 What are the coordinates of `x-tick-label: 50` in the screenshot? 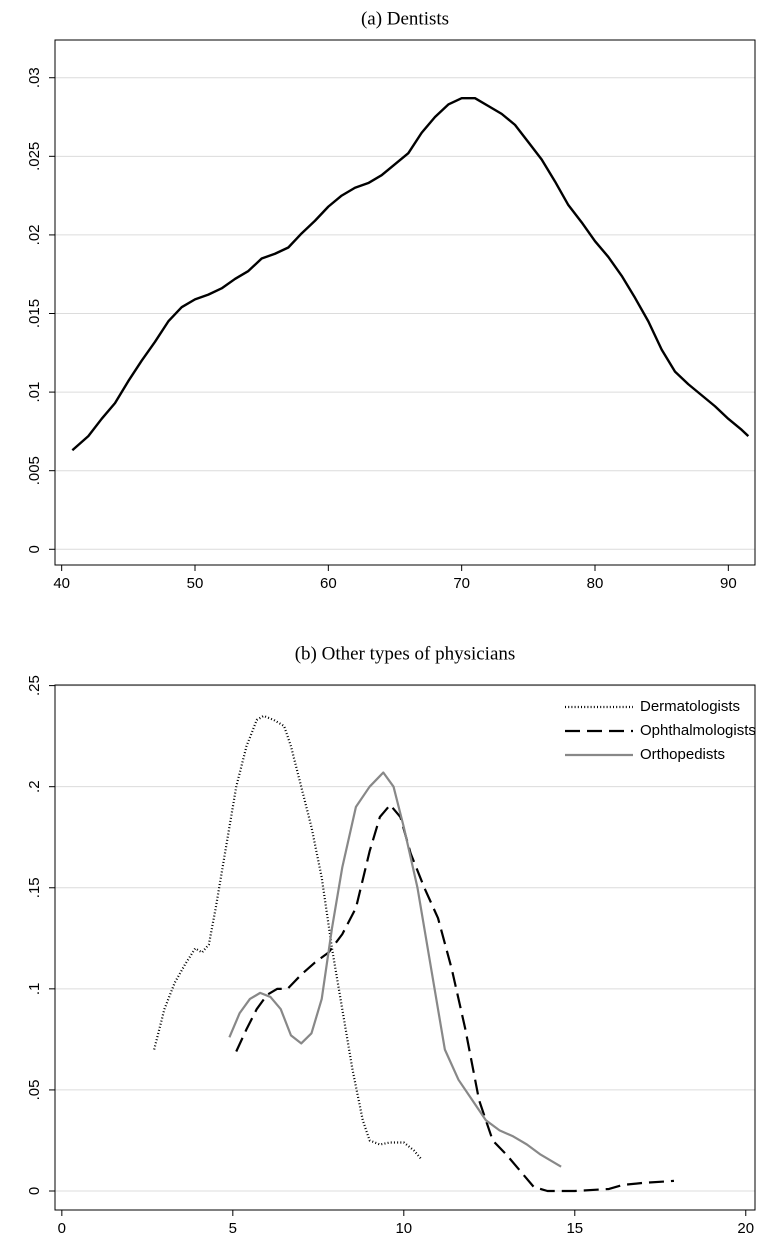 It's located at (195, 583).